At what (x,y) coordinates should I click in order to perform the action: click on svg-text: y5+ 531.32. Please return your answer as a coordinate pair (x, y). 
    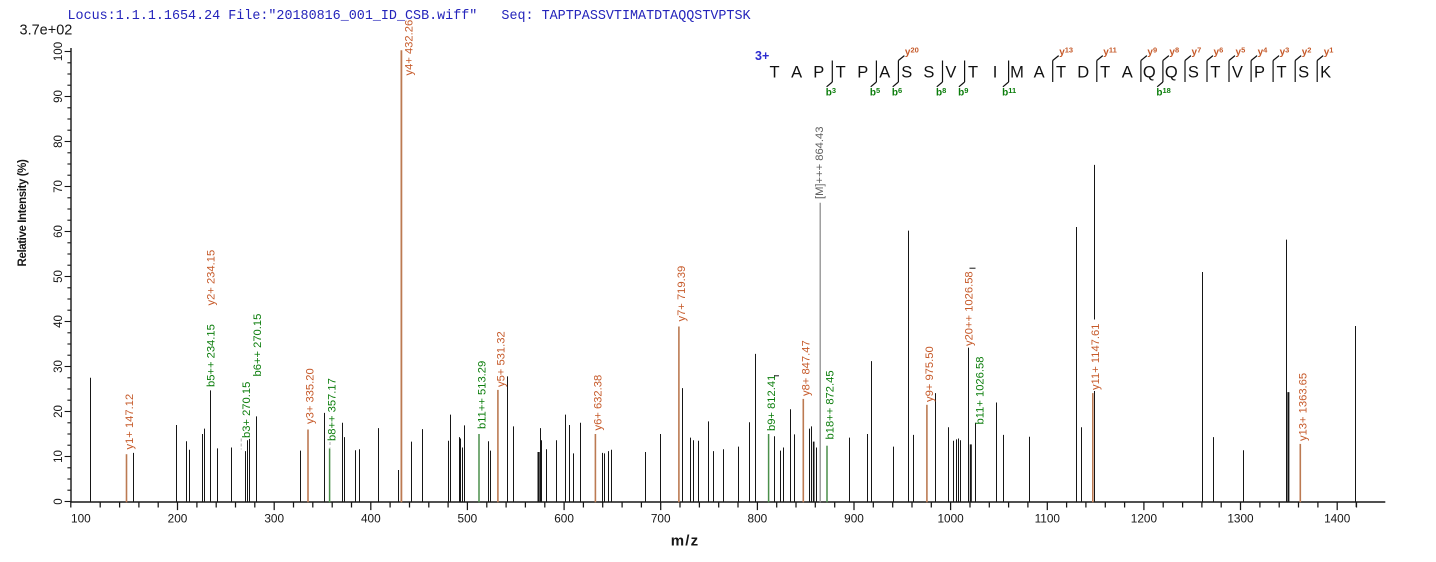
    Looking at the image, I should click on (502, 359).